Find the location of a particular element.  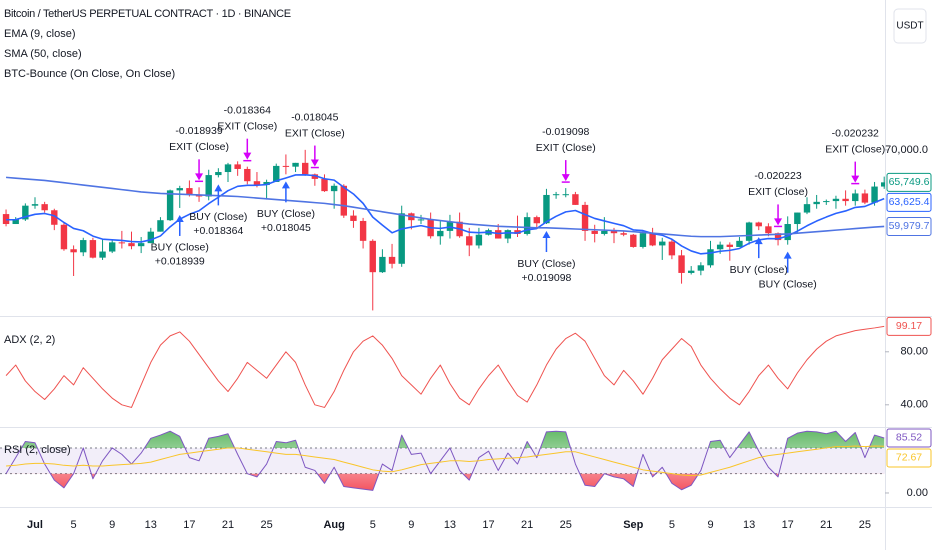

last-value-label: 99.17 is located at coordinates (909, 326).